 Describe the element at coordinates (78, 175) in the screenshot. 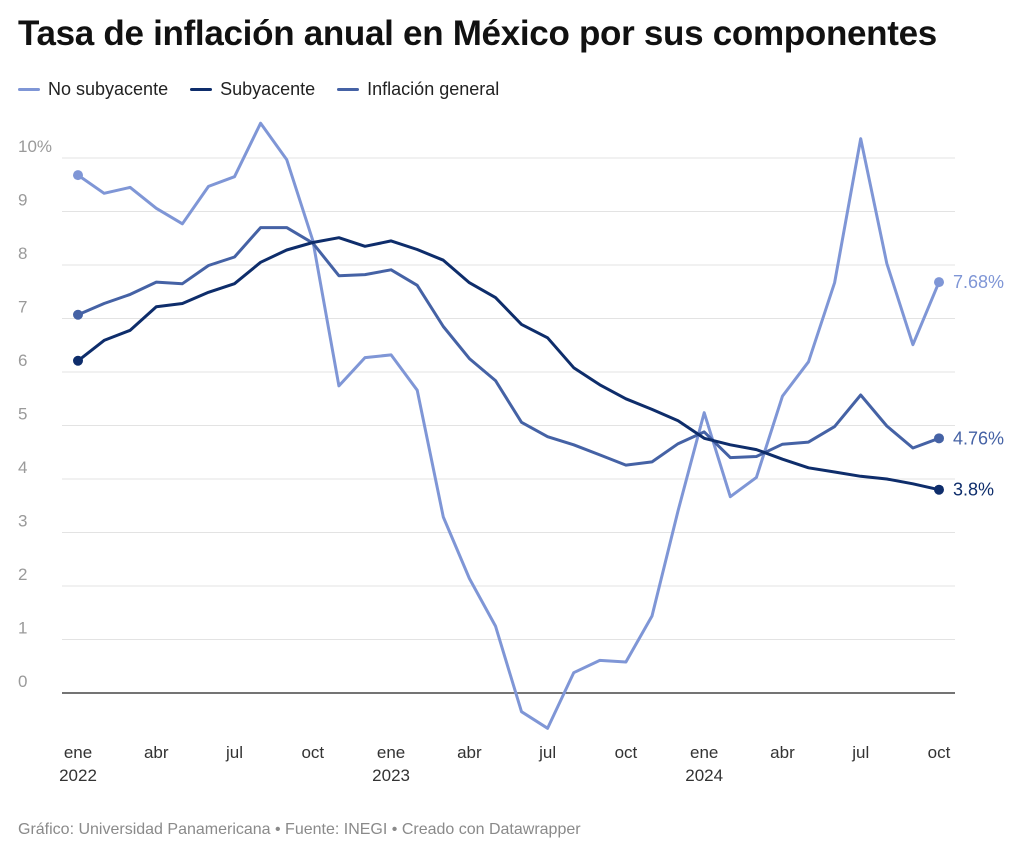

I see `series-start-point-no-subyacente` at that location.